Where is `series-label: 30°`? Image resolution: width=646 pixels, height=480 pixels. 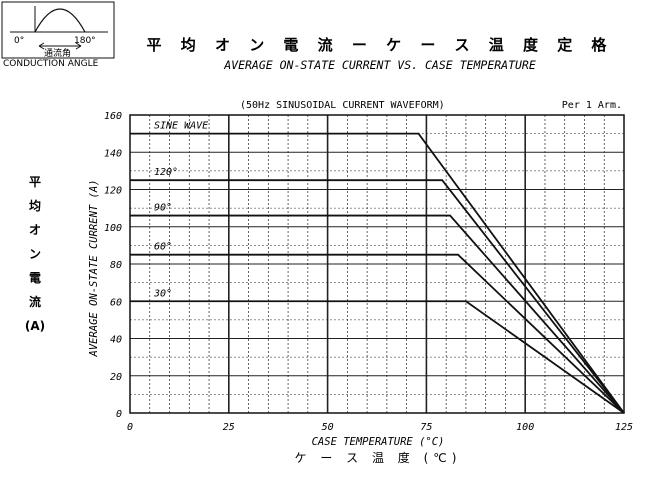 series-label: 30° is located at coordinates (162, 293).